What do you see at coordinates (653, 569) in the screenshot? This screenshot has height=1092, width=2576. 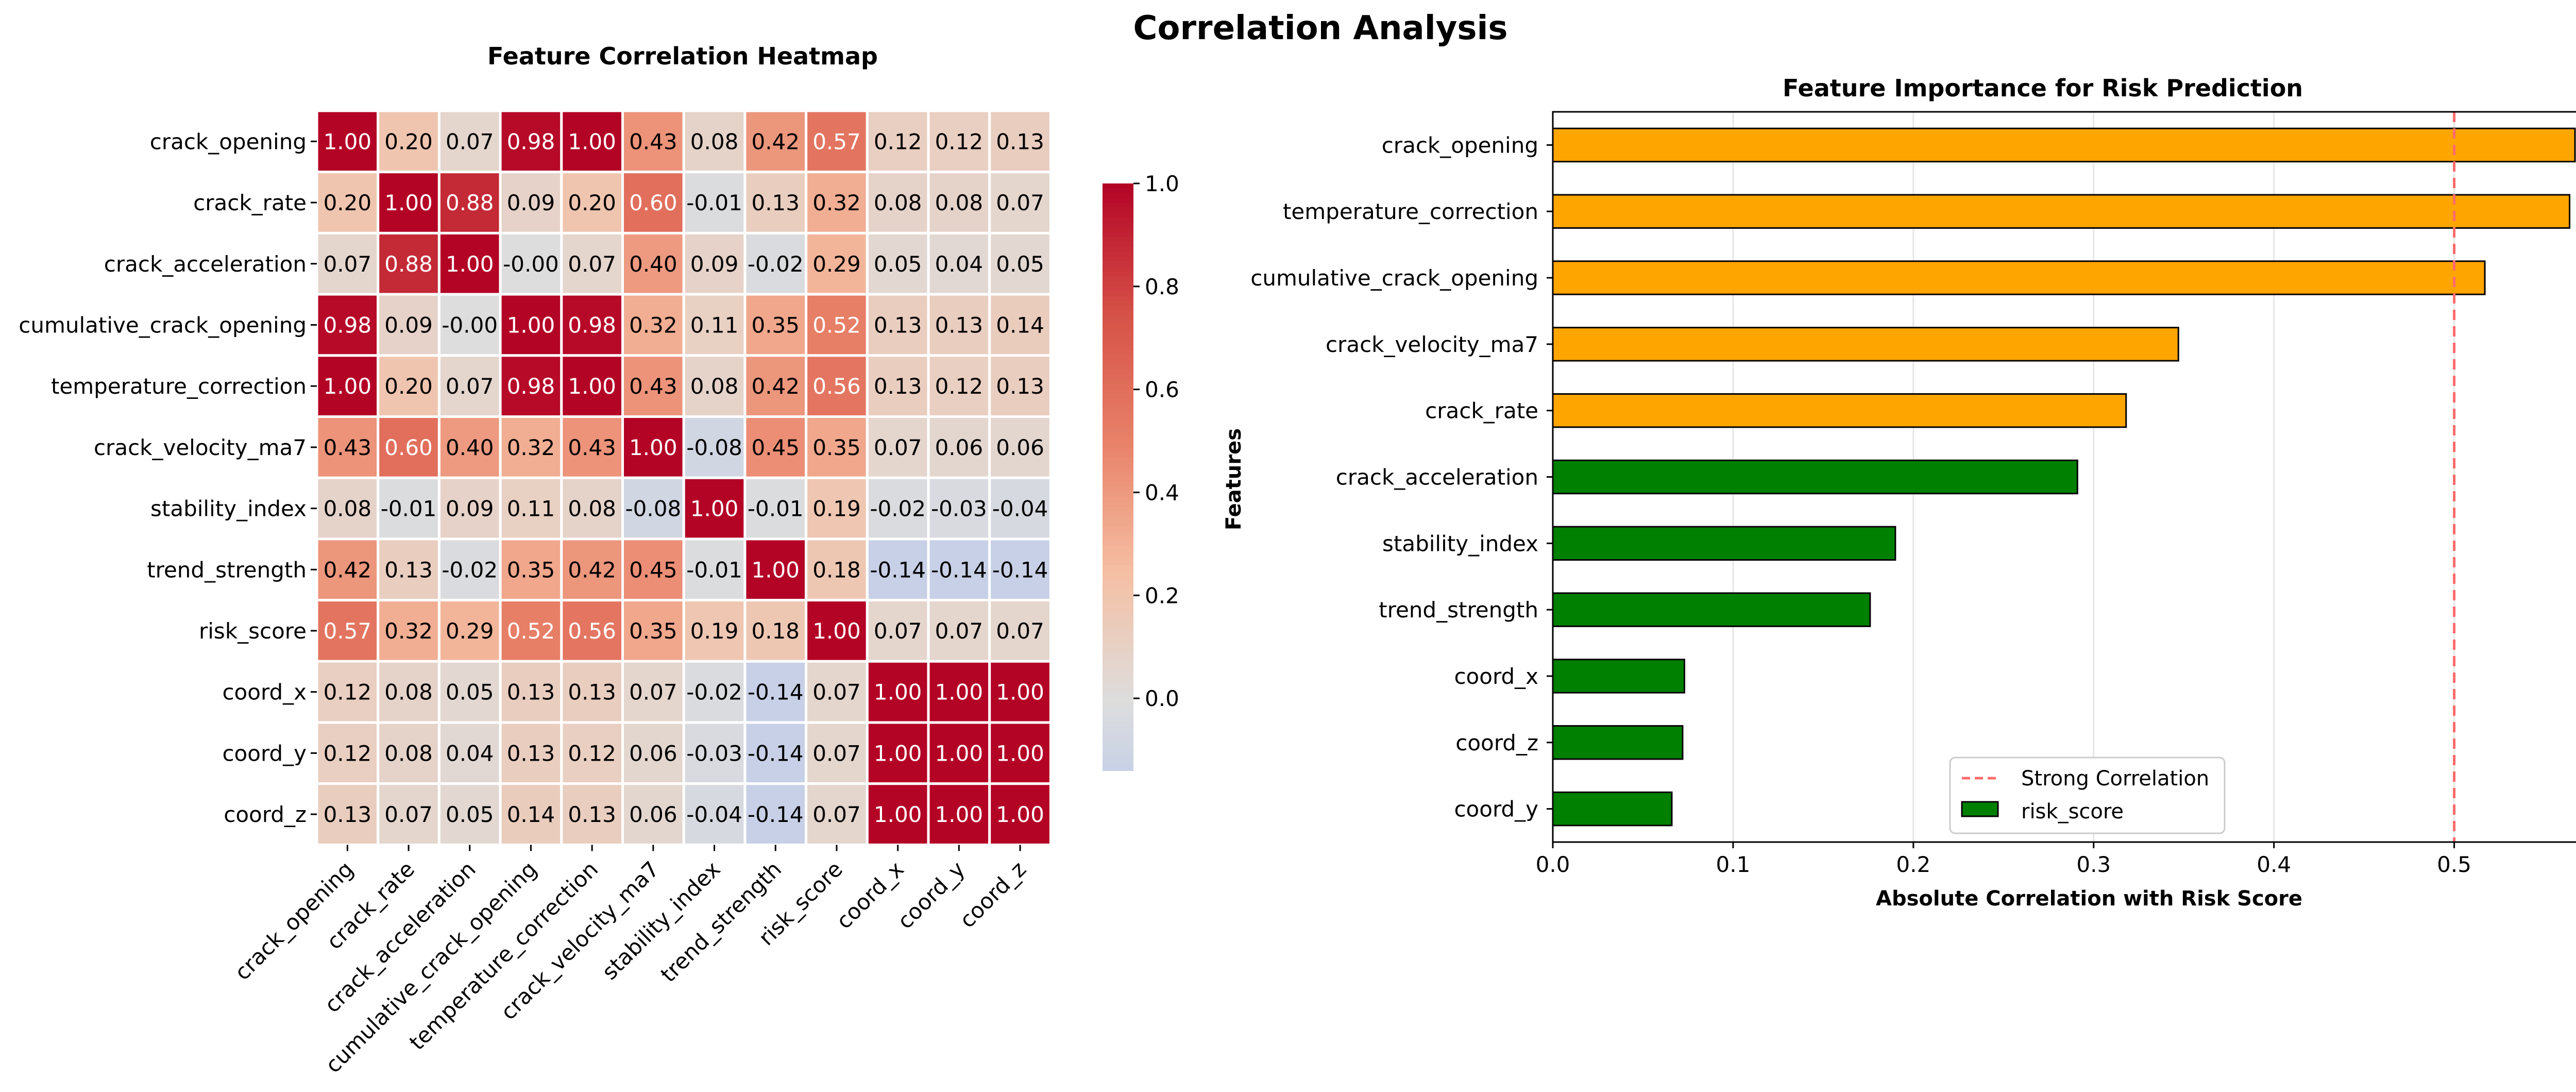 I see `heatmap-value-r7-c5: 0.45` at bounding box center [653, 569].